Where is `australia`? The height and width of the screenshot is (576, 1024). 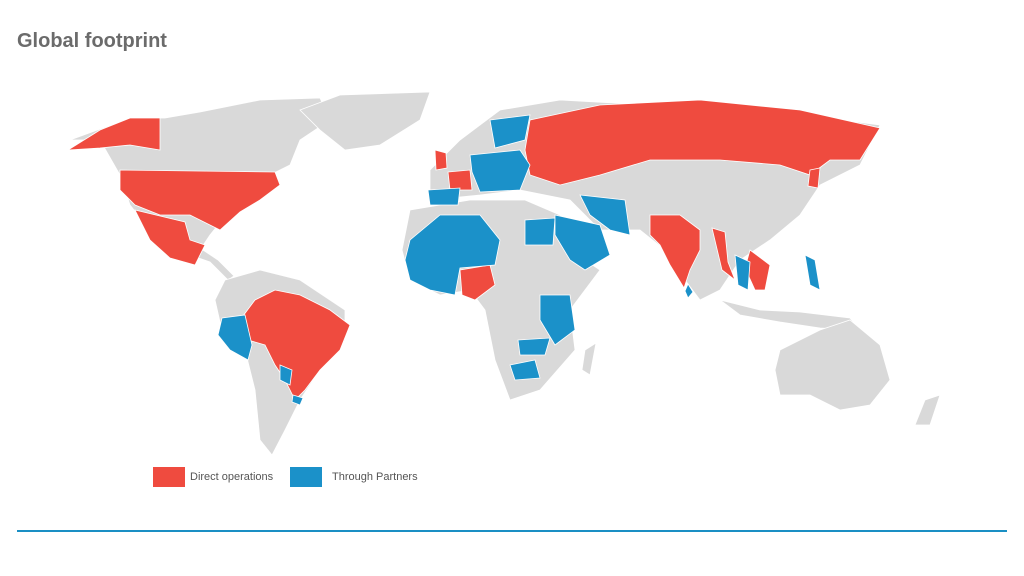
australia is located at coordinates (832, 365).